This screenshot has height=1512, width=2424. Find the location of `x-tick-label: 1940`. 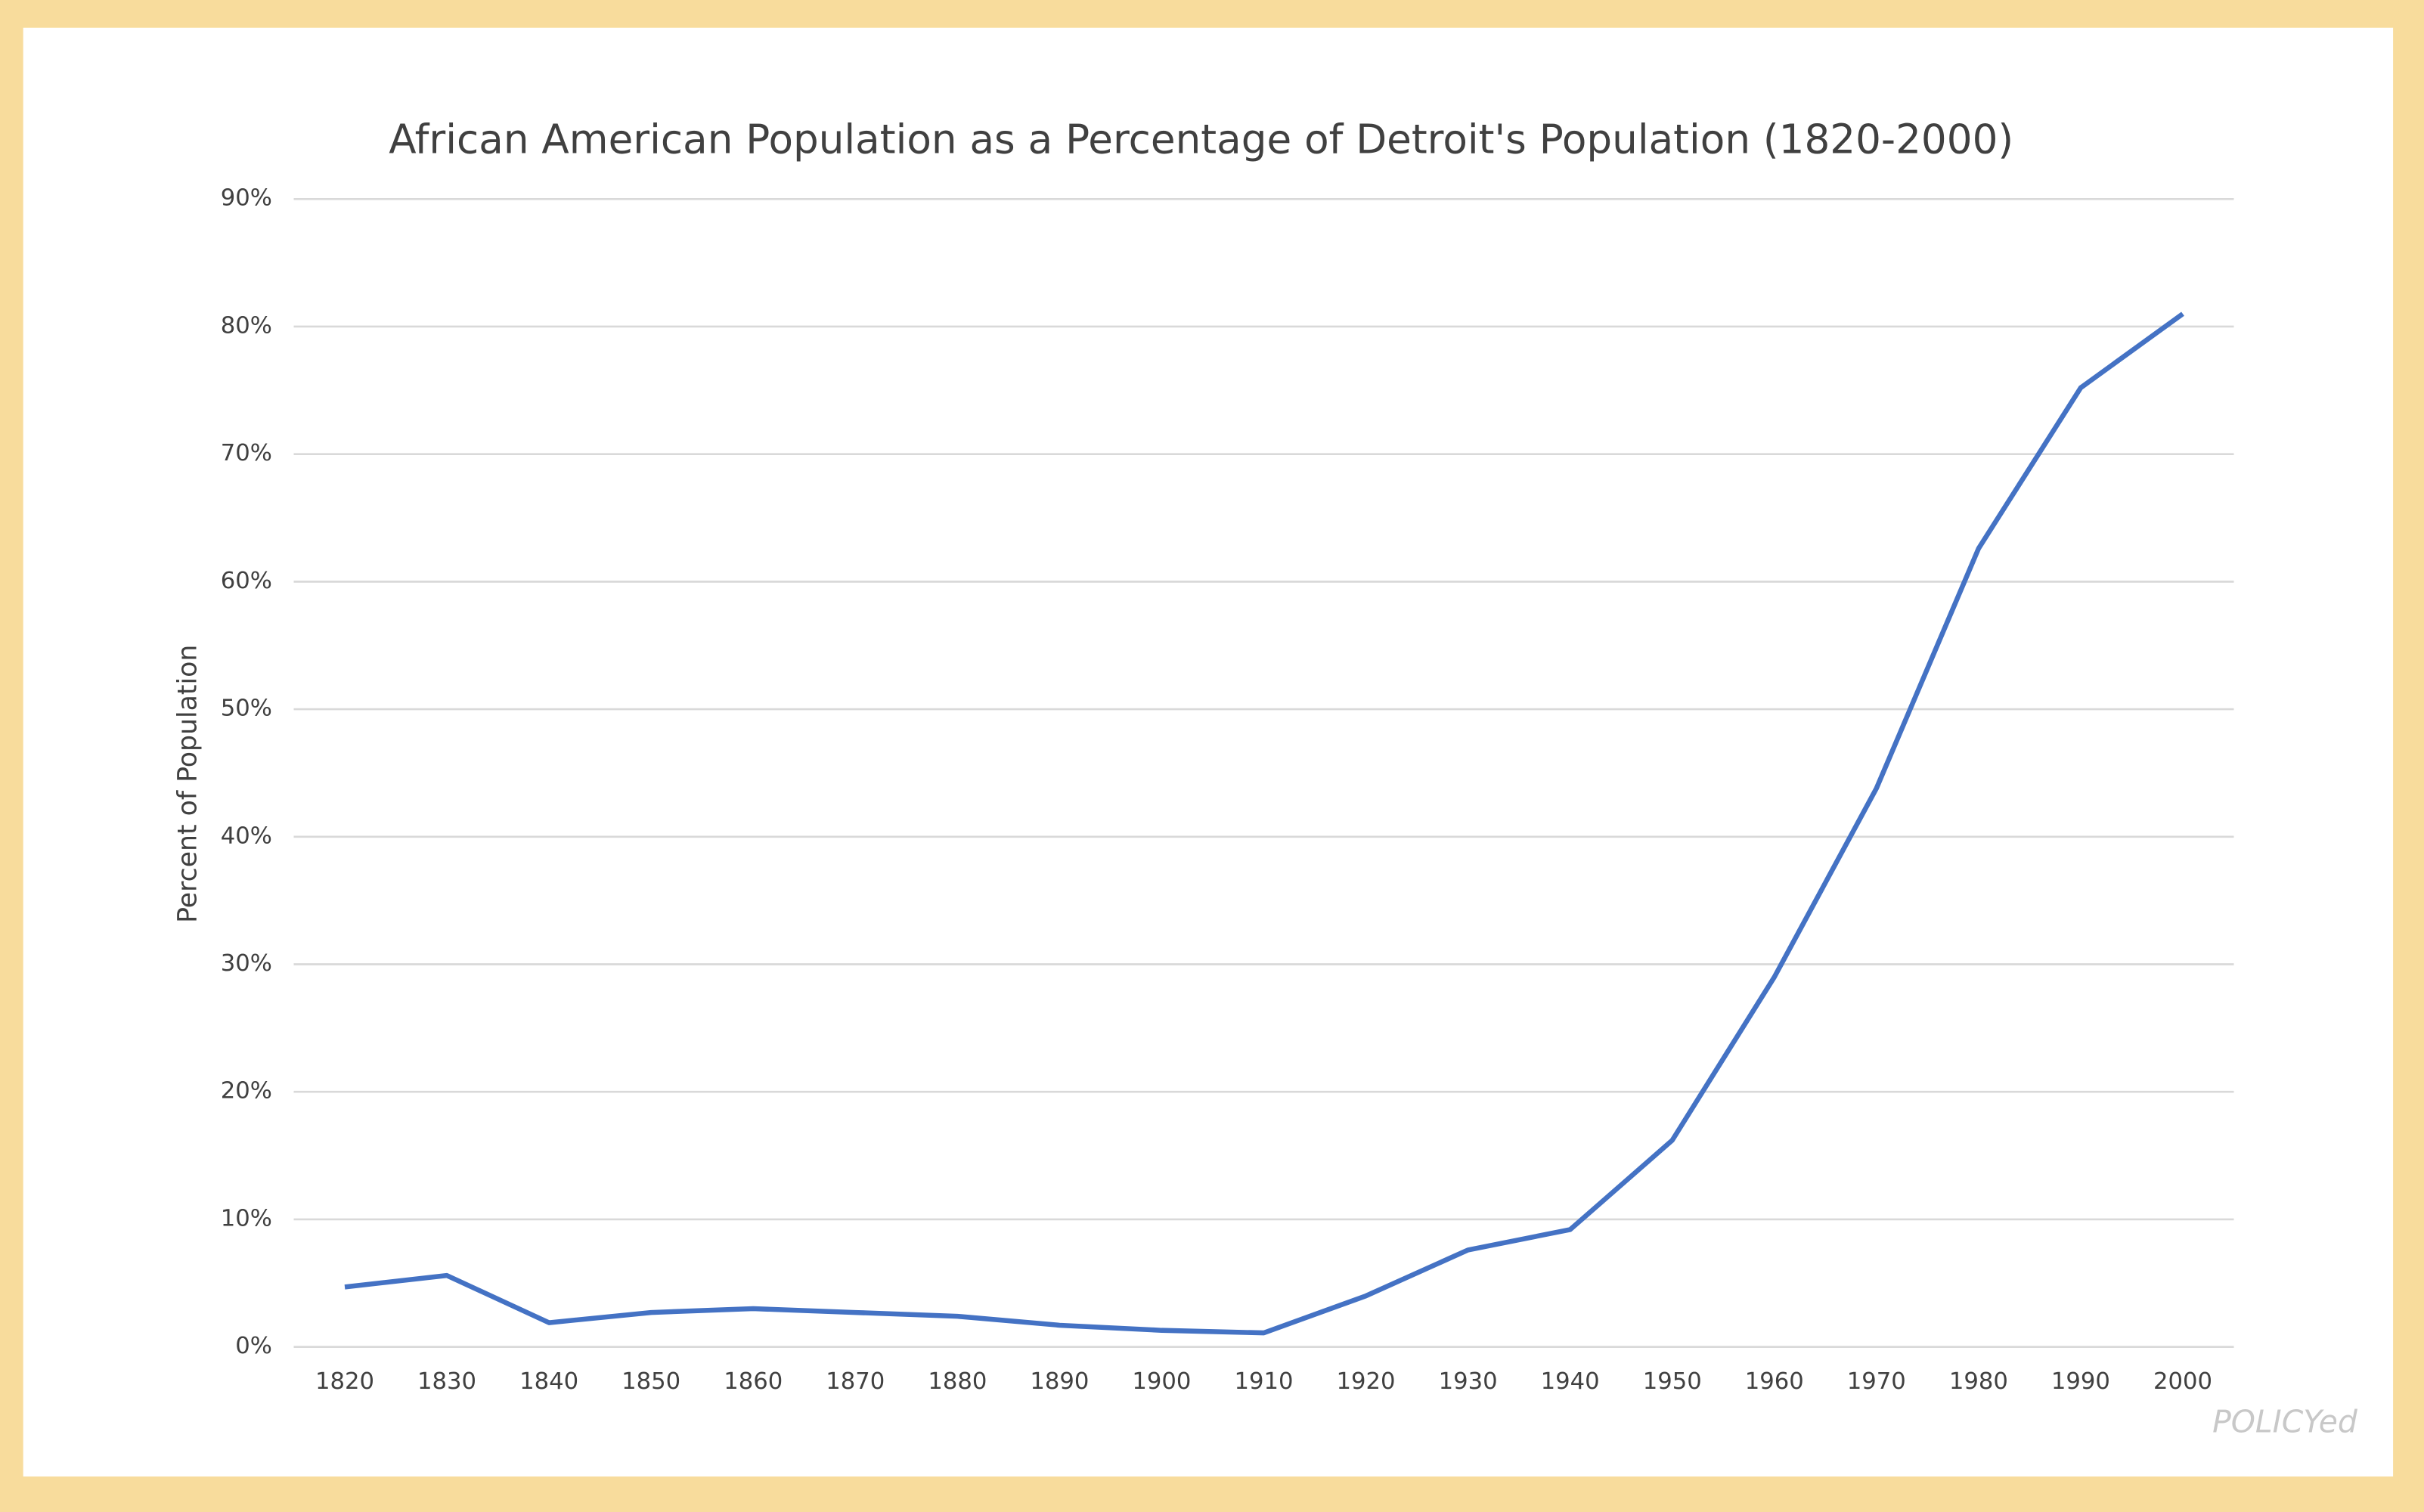

x-tick-label: 1940 is located at coordinates (1570, 1382).